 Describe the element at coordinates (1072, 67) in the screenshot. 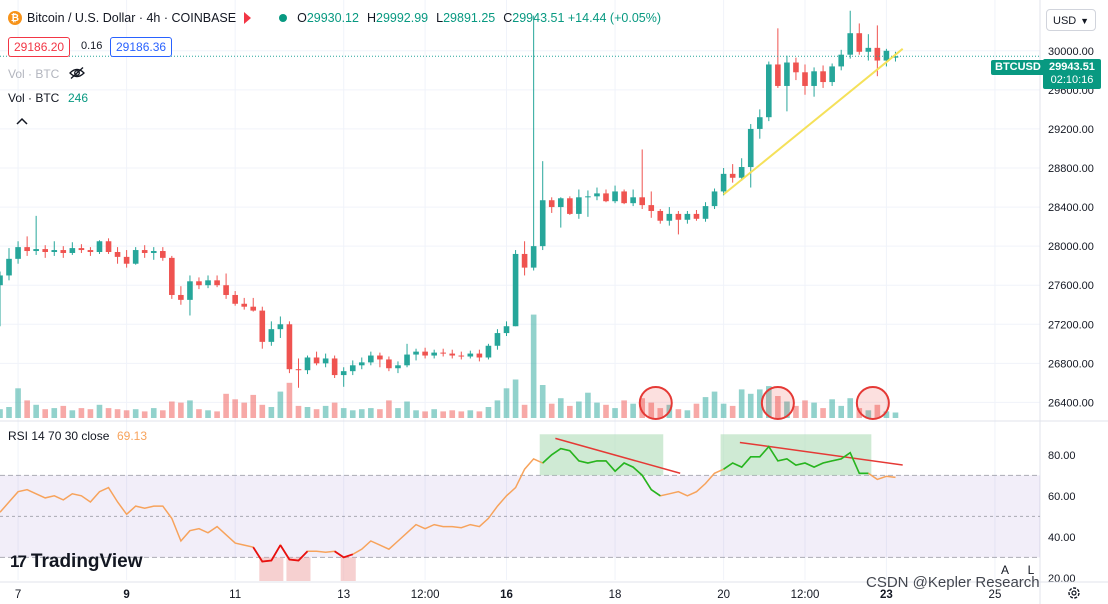

I see `last-price: 29943.51` at that location.